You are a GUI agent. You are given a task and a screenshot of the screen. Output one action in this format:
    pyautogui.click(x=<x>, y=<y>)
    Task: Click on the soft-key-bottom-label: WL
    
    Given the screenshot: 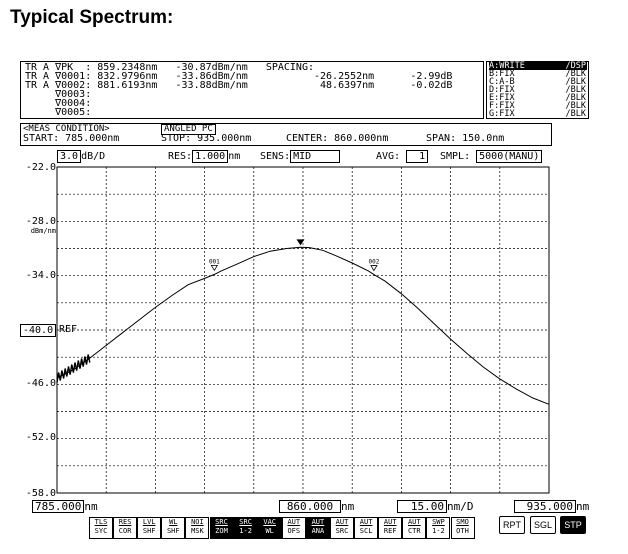 What is the action you would take?
    pyautogui.click(x=269, y=531)
    